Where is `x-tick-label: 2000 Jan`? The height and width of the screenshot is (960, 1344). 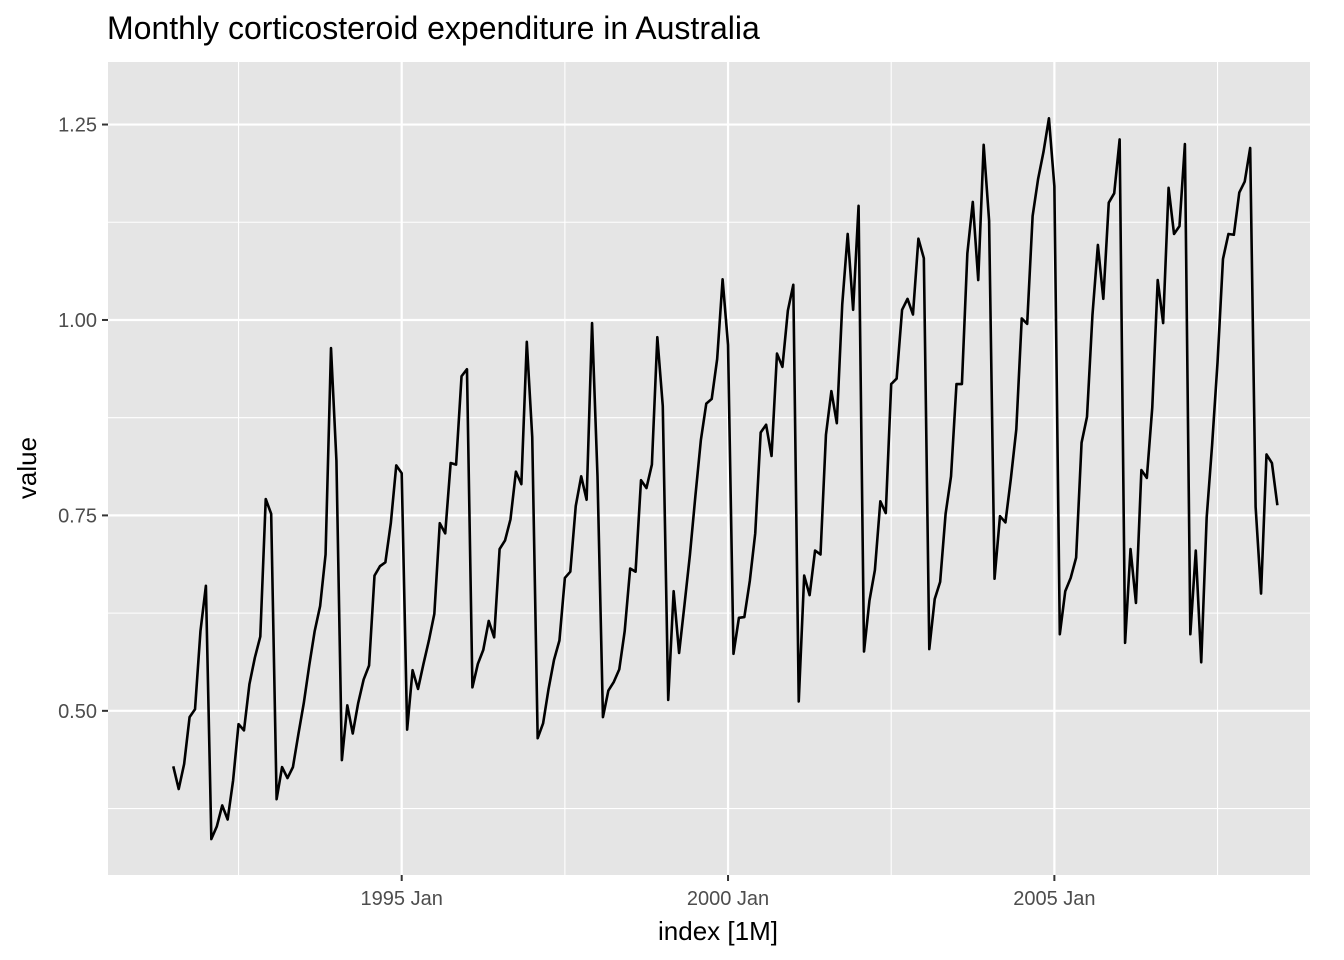
x-tick-label: 2000 Jan is located at coordinates (728, 899).